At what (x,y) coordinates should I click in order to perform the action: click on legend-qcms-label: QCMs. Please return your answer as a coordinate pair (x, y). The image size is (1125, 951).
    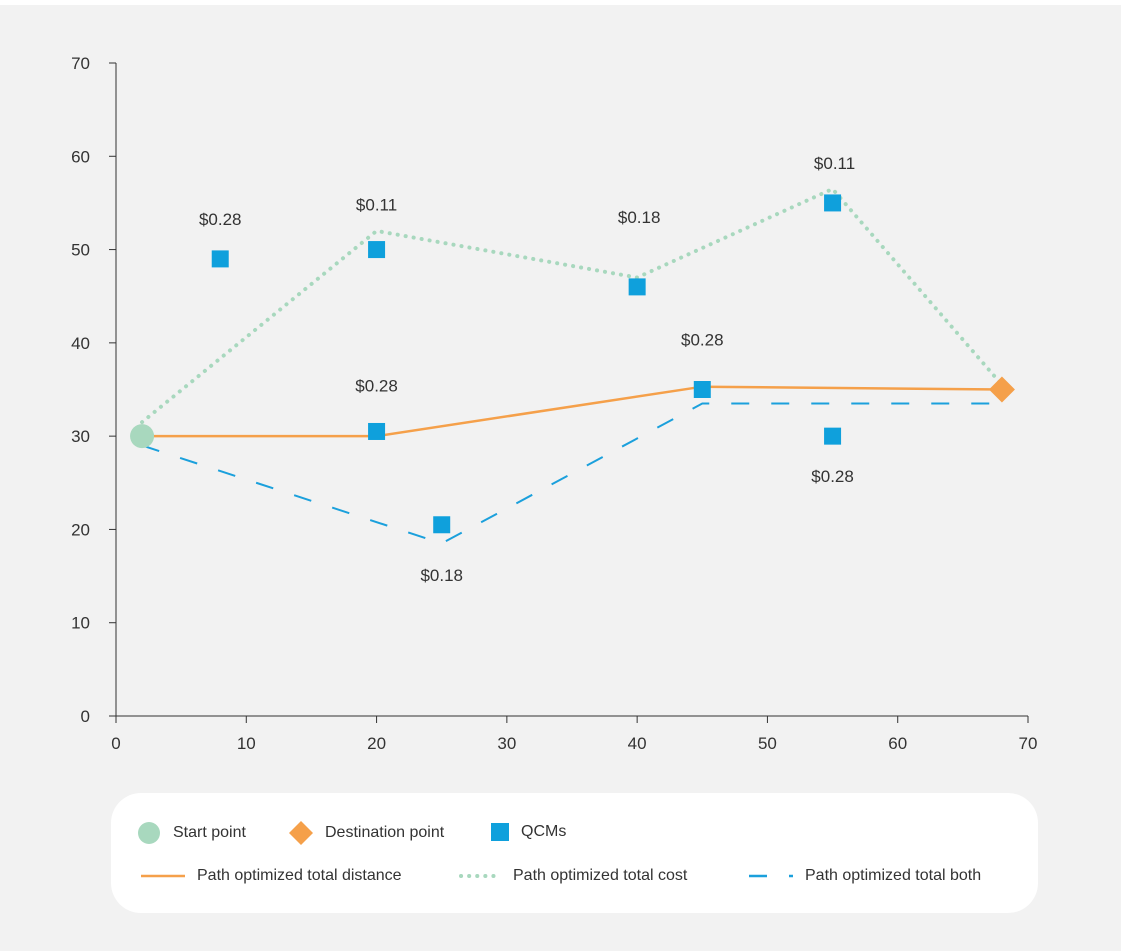
    Looking at the image, I should click on (544, 831).